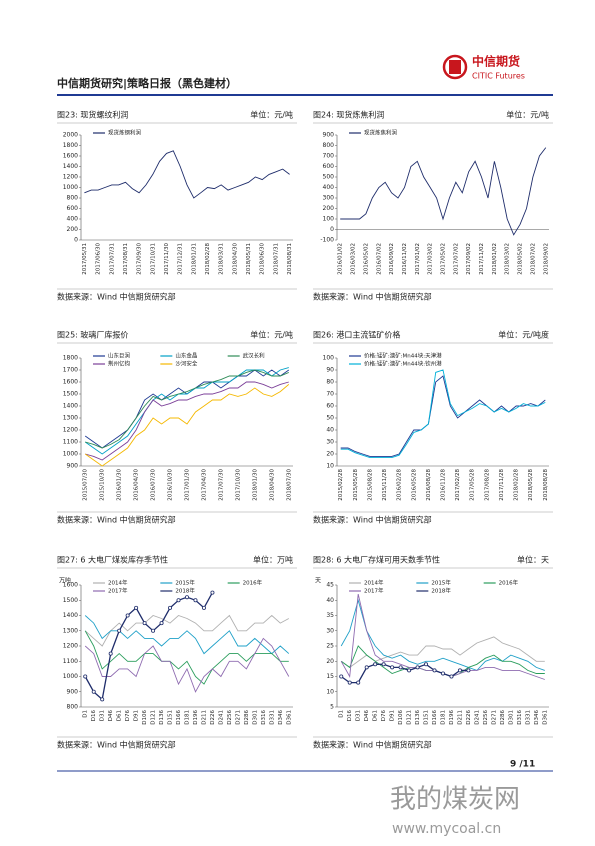 This screenshot has width=595, height=846. What do you see at coordinates (247, 717) in the screenshot?
I see `x-tick-label: D286` at bounding box center [247, 717].